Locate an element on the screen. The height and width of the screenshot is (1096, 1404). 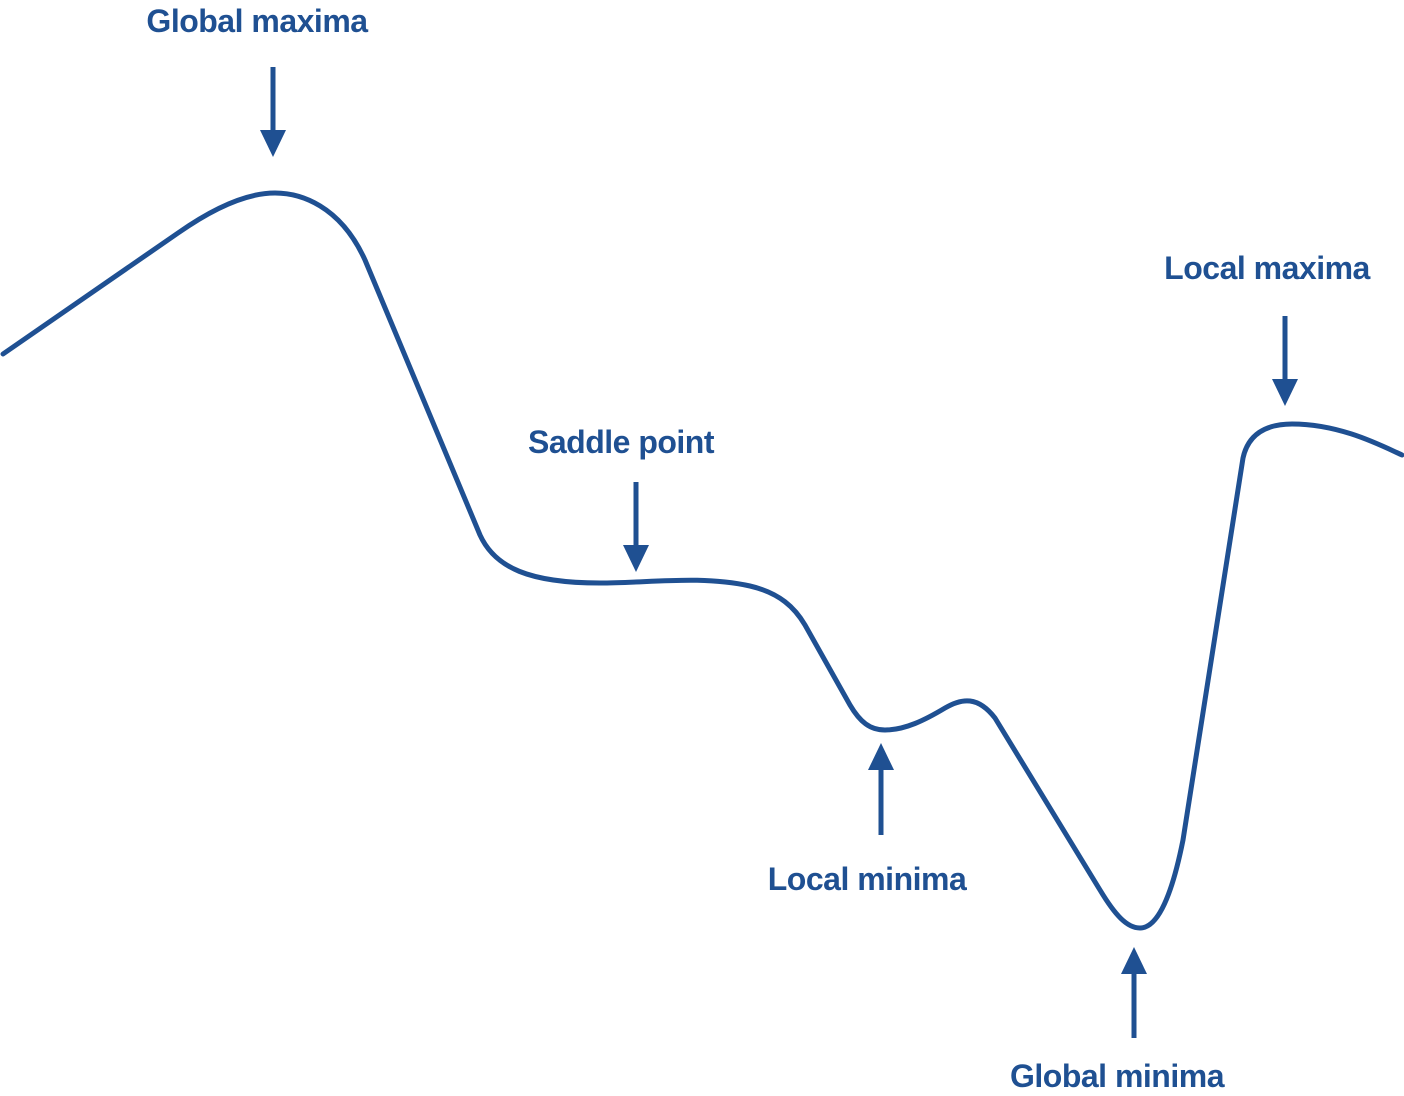
local-maxima-arrow is located at coordinates (1285, 361).